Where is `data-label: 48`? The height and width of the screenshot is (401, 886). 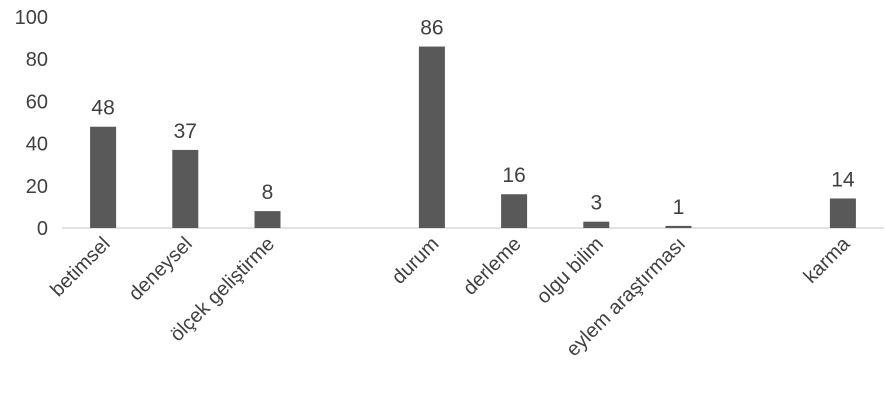
data-label: 48 is located at coordinates (102, 108).